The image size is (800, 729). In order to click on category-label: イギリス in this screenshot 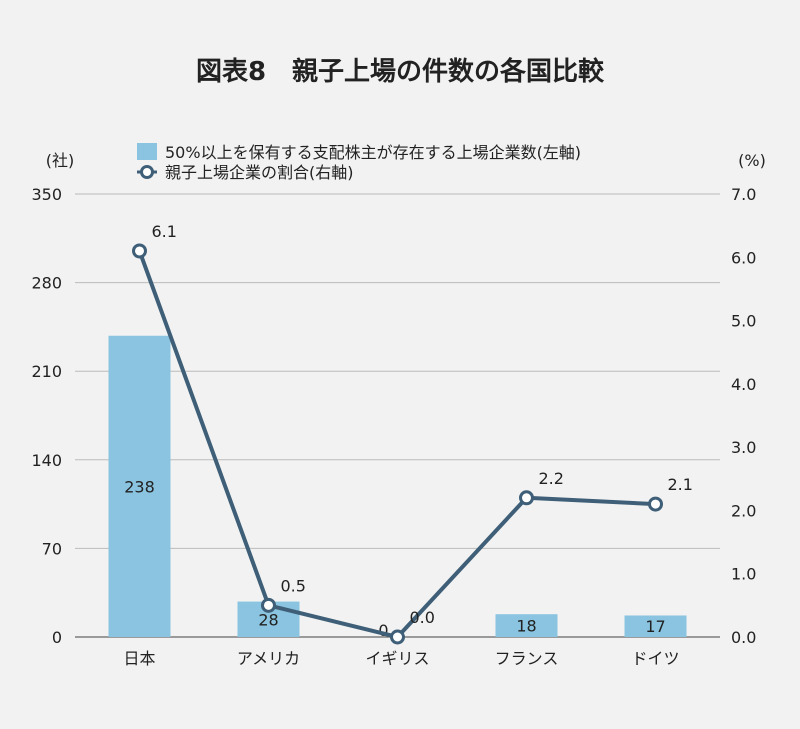, I will do `click(397, 658)`.